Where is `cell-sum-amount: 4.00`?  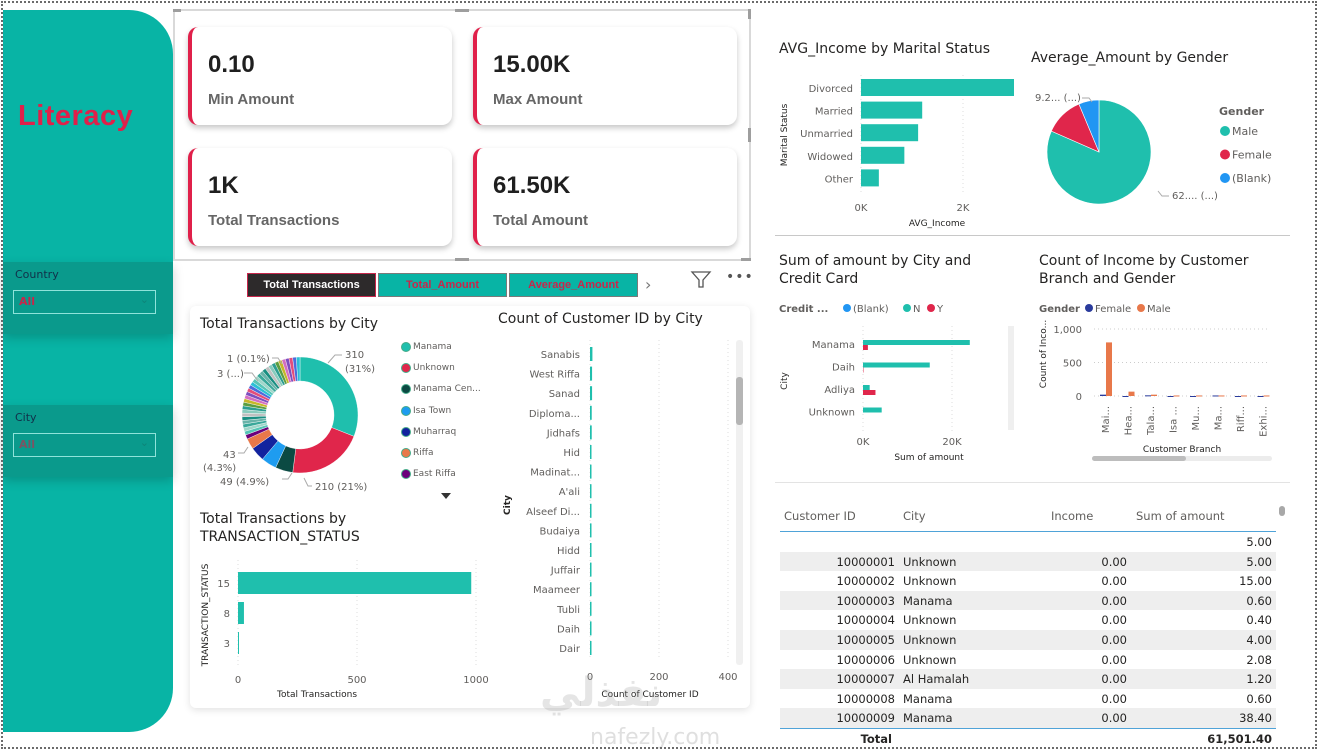 cell-sum-amount: 4.00 is located at coordinates (1259, 639).